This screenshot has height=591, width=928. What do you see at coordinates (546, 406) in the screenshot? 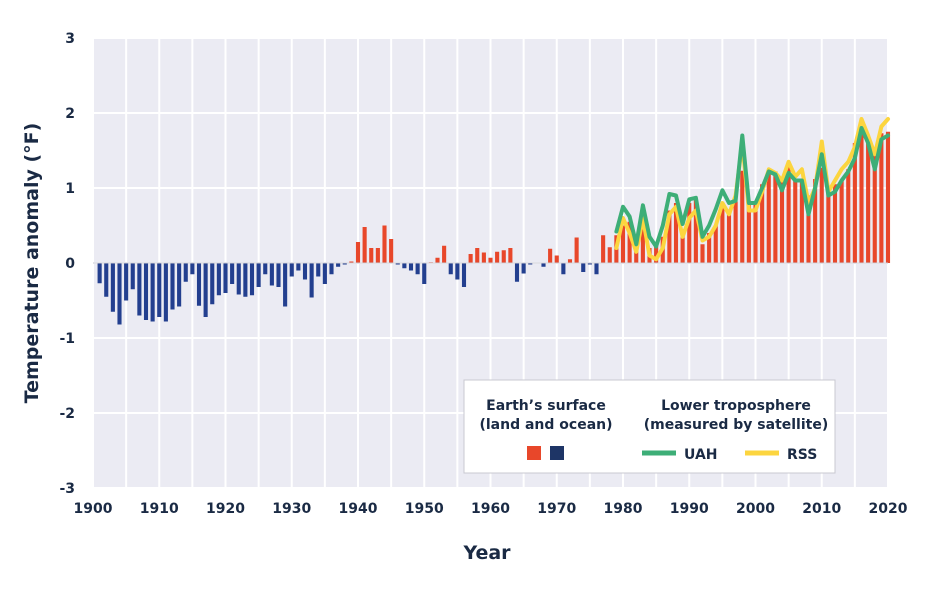
I see `legend-surface-line1: Earth’s surface` at bounding box center [546, 406].